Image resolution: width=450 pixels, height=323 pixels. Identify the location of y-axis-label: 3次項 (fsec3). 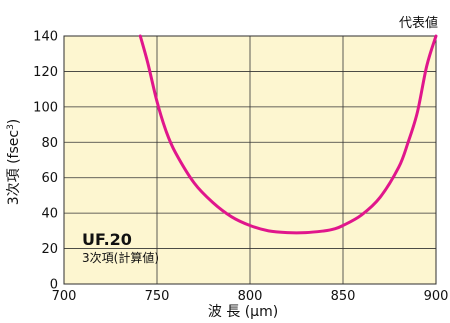
(14, 162).